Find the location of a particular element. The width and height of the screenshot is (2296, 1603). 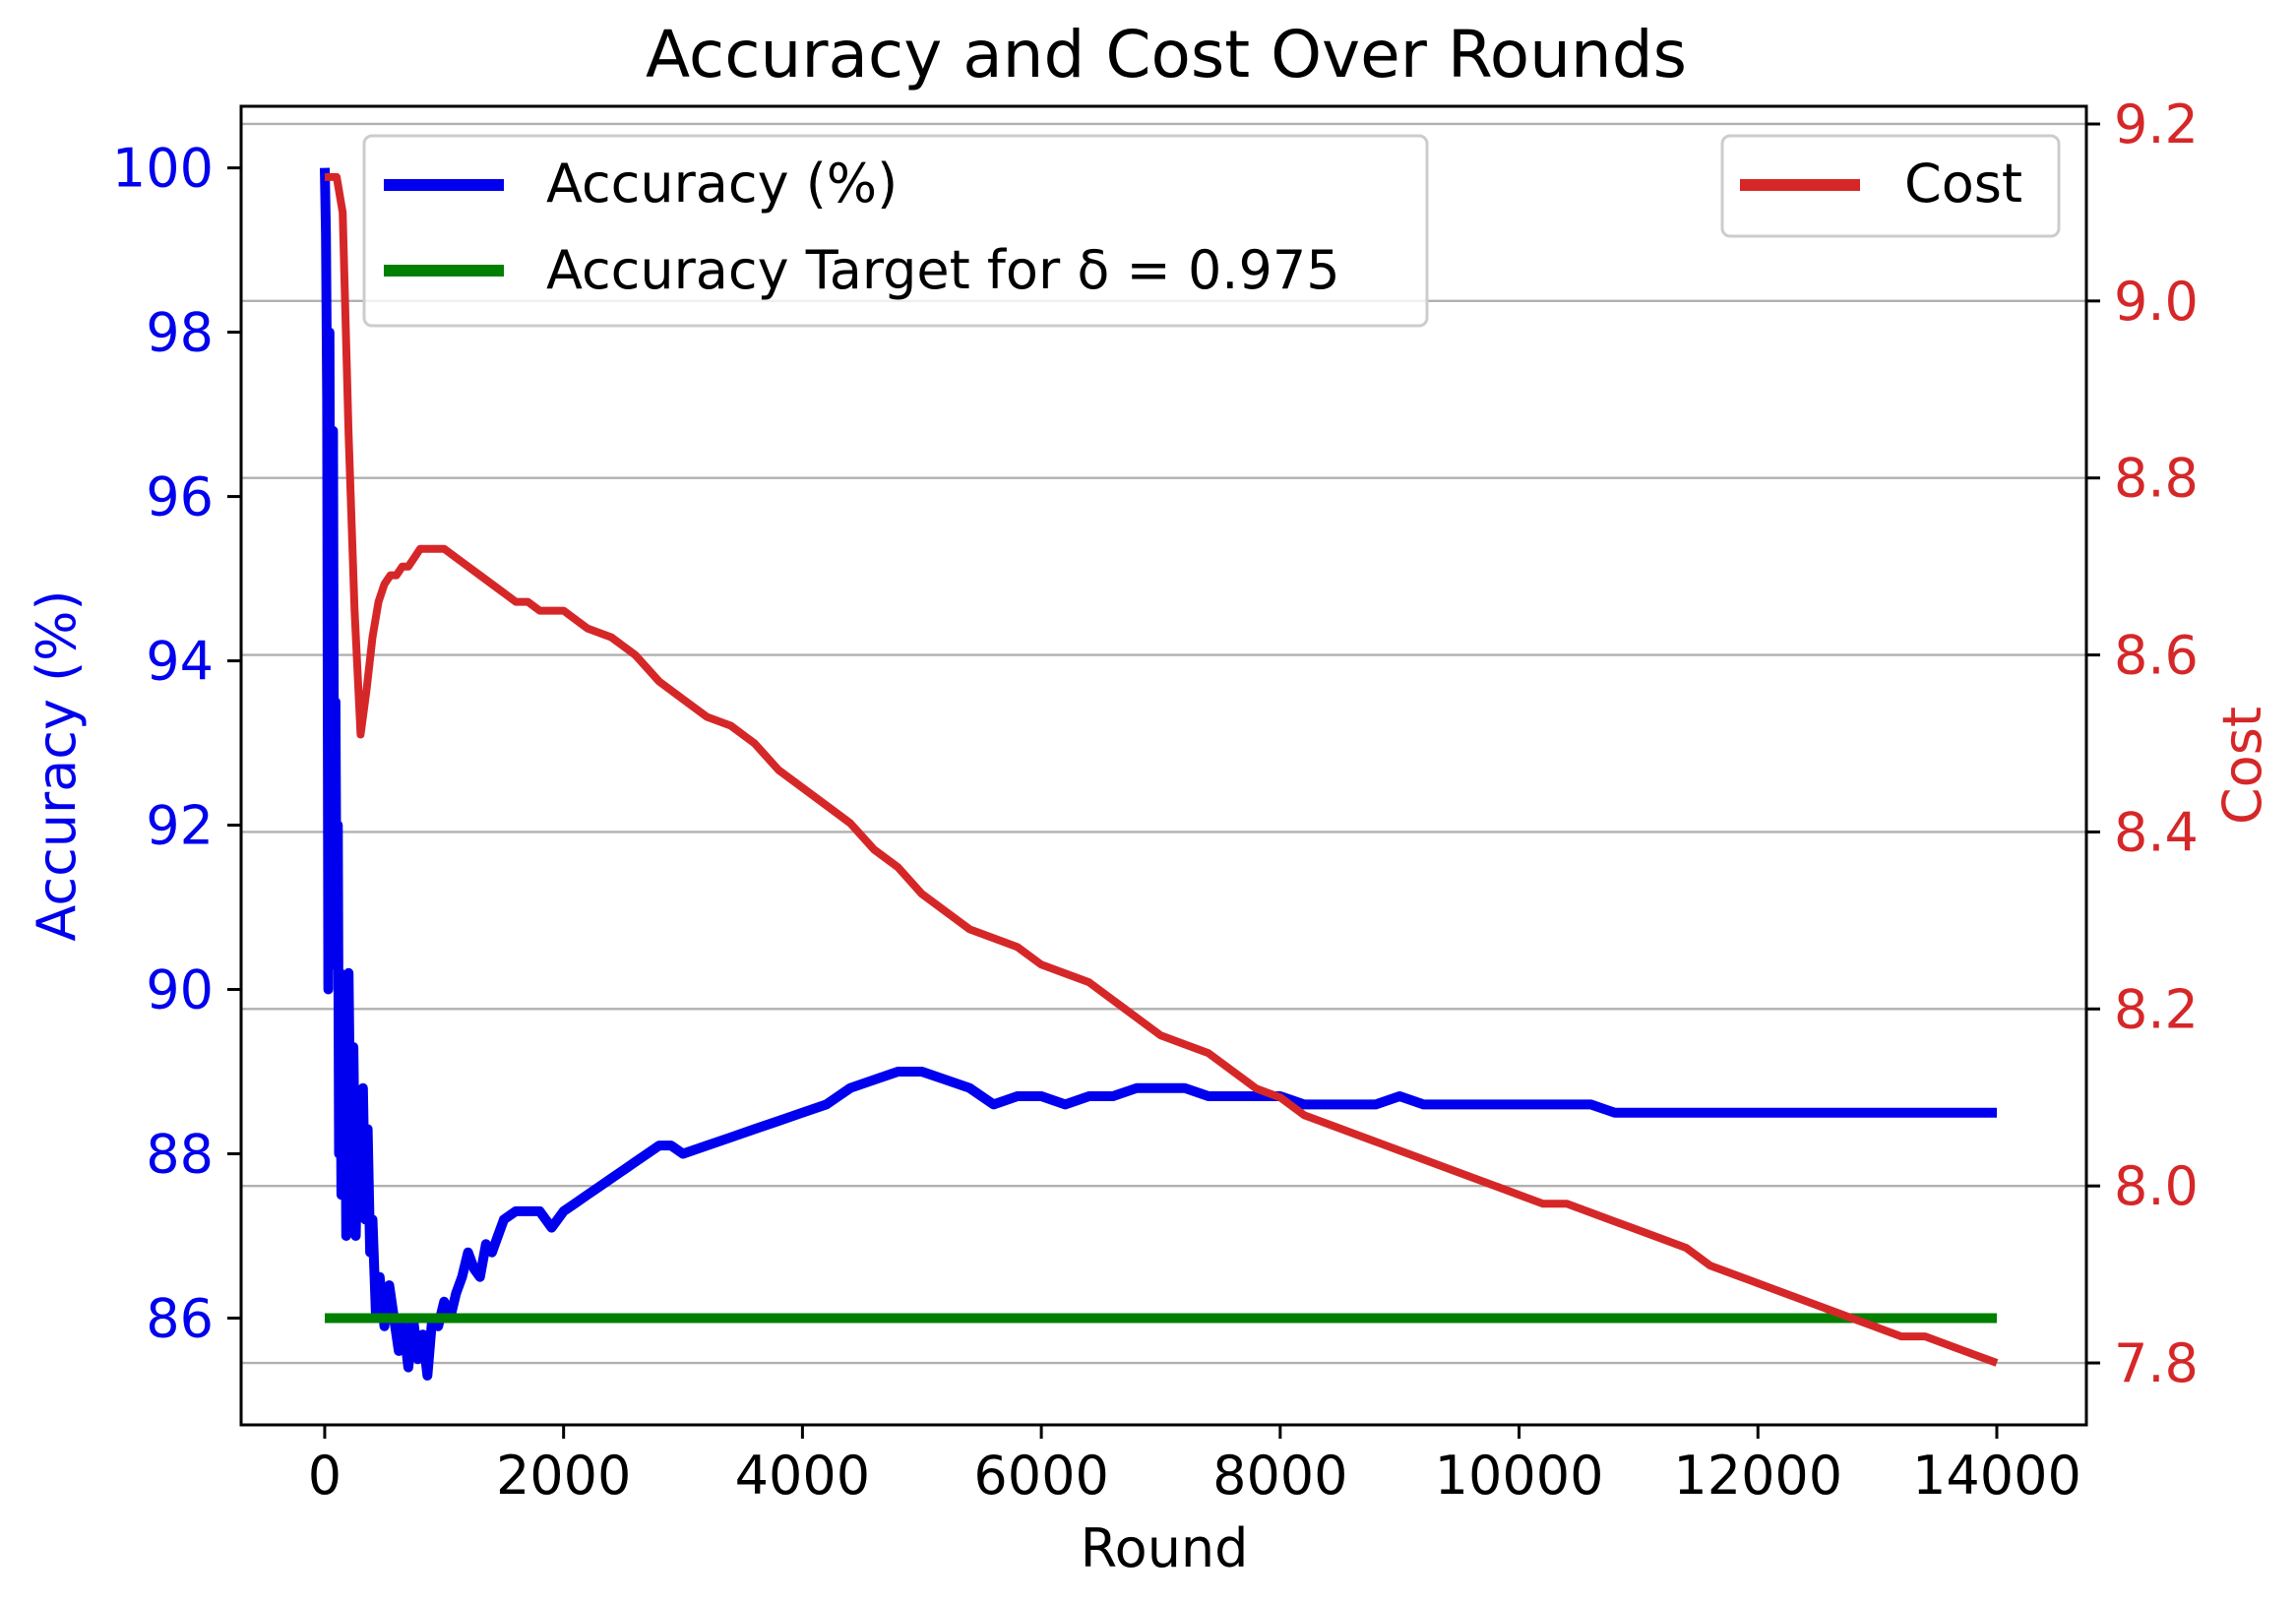

right-tick-label: 8.8 is located at coordinates (2156, 479).